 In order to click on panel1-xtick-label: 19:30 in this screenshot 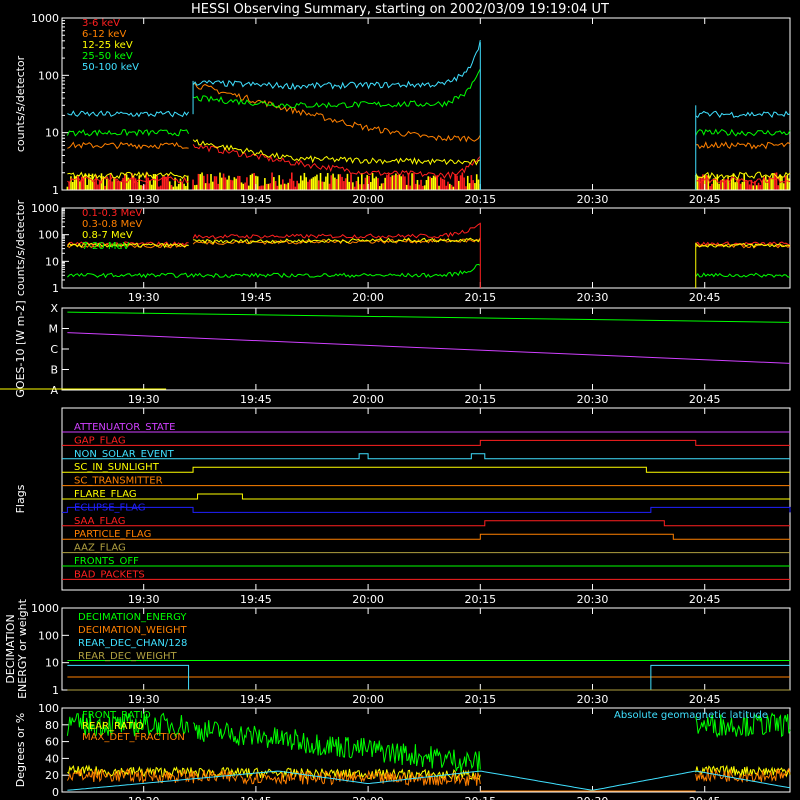, I will do `click(144, 199)`.